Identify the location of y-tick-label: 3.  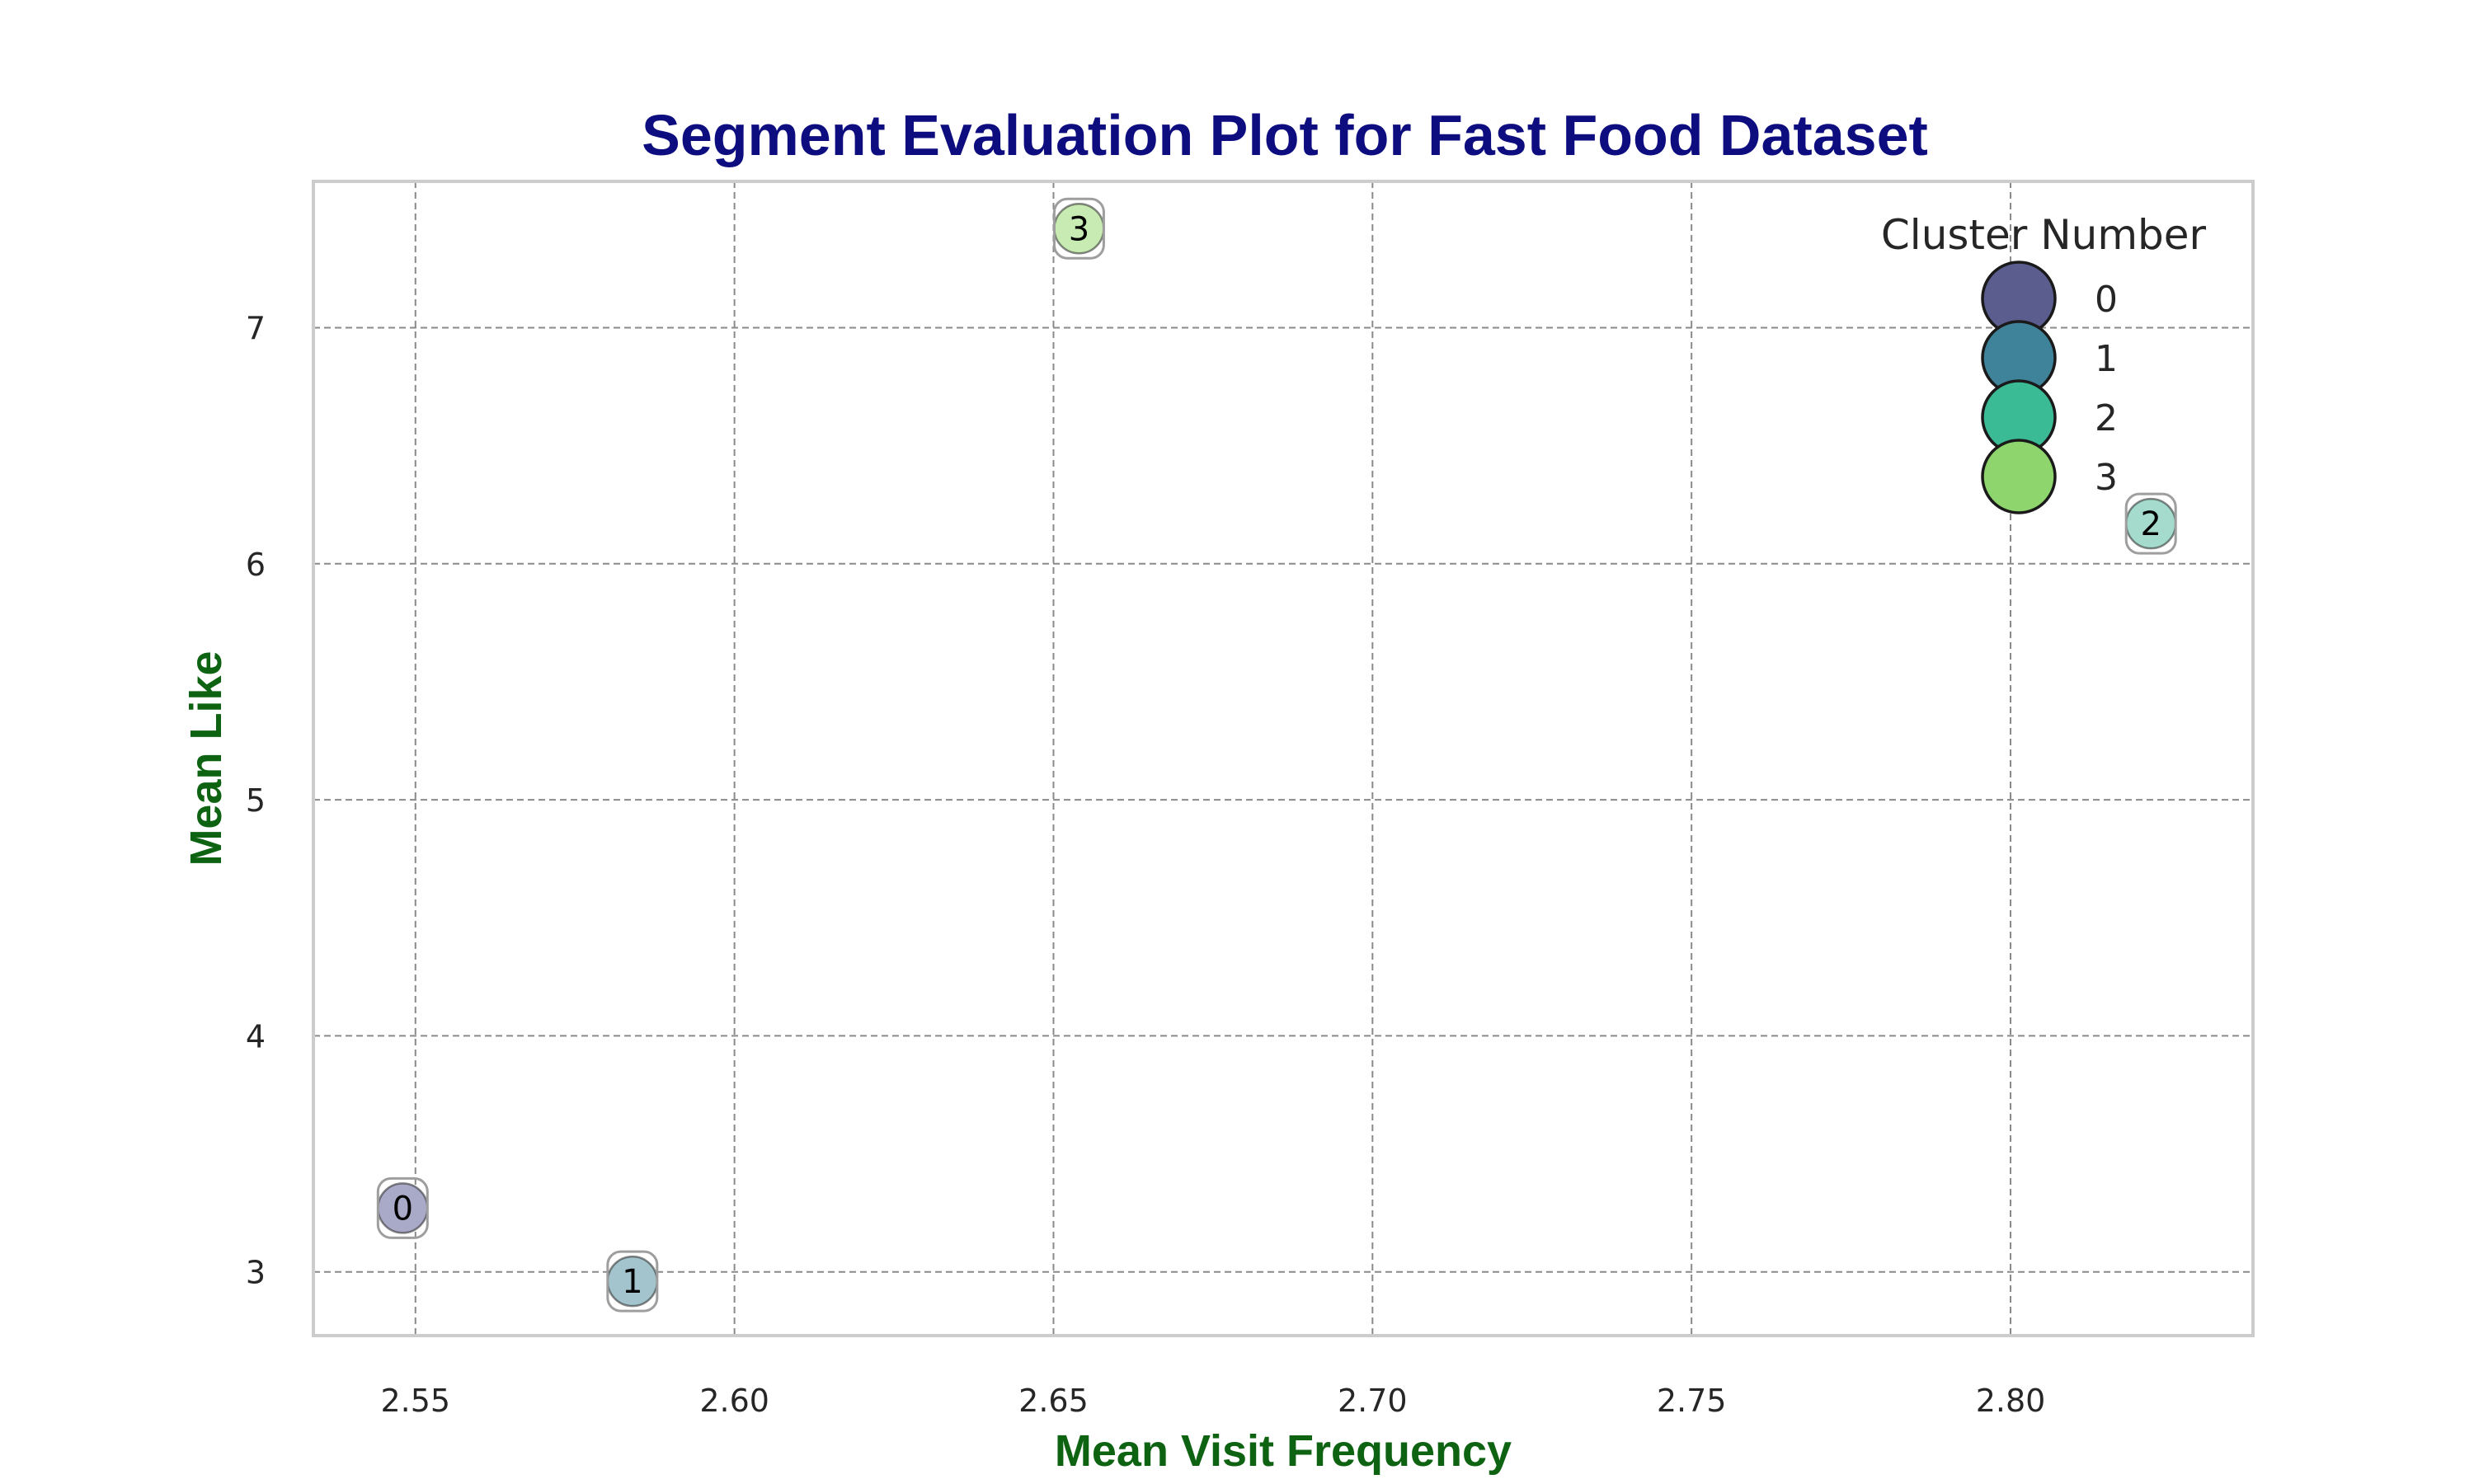
(256, 1273).